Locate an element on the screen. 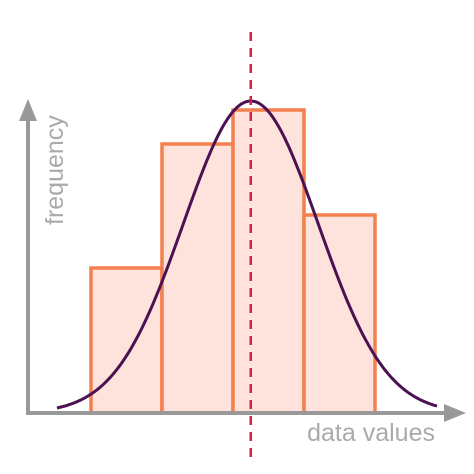  x-axis-label: data values is located at coordinates (371, 433).